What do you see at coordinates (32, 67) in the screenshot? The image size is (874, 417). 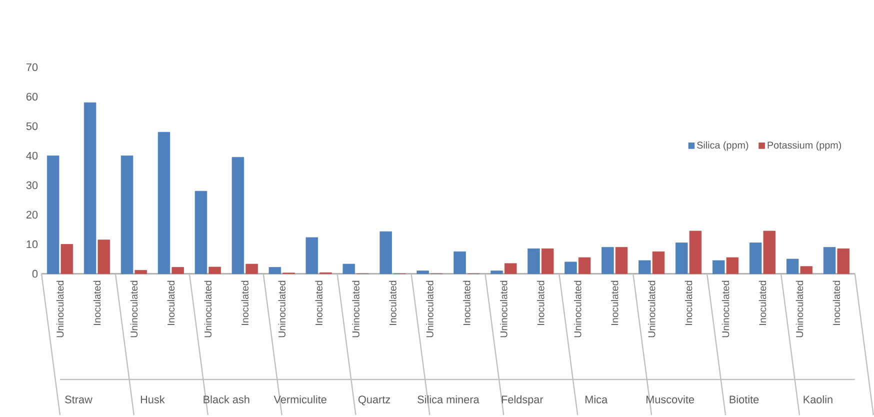 I see `y-tick-label: 70` at bounding box center [32, 67].